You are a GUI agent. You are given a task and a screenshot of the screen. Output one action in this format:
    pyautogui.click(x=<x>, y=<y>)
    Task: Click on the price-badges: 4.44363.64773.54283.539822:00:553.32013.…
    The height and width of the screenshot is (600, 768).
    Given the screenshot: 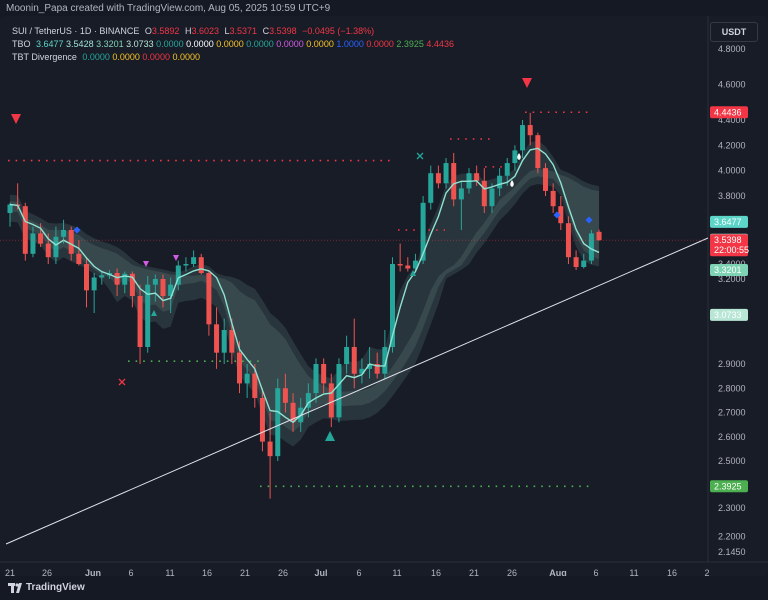 What is the action you would take?
    pyautogui.click(x=729, y=299)
    